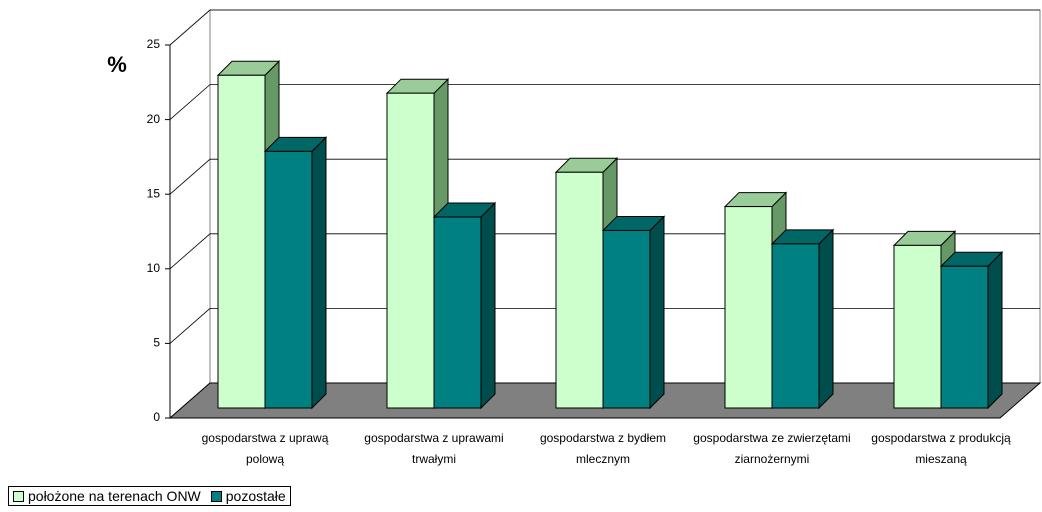  Describe the element at coordinates (434, 448) in the screenshot. I see `x-tick-label: gospodarstwa z uprawami trwałymi` at that location.